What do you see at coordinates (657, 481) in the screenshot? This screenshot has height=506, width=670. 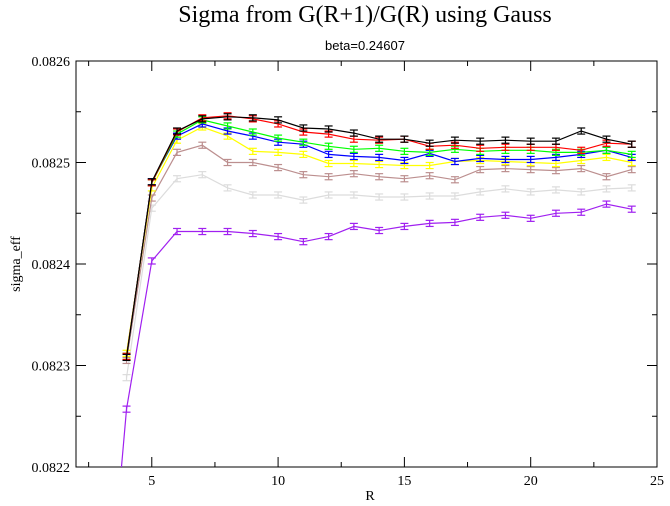 I see `x-tick-label: 25` at bounding box center [657, 481].